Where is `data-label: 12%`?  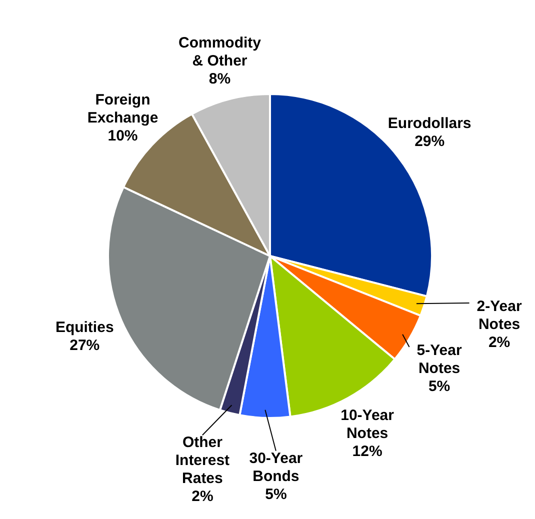
data-label: 12% is located at coordinates (367, 451).